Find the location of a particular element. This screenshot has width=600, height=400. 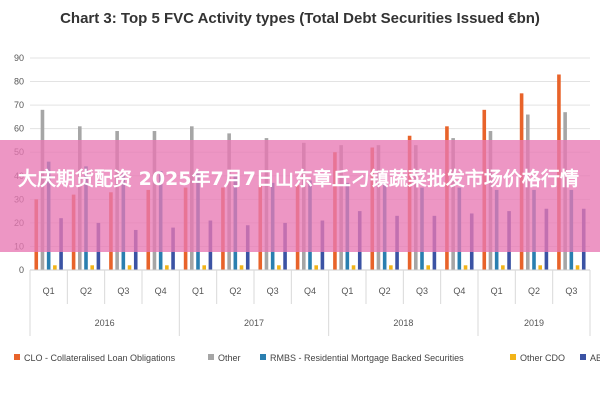

x-group-label: 2016 is located at coordinates (105, 323).